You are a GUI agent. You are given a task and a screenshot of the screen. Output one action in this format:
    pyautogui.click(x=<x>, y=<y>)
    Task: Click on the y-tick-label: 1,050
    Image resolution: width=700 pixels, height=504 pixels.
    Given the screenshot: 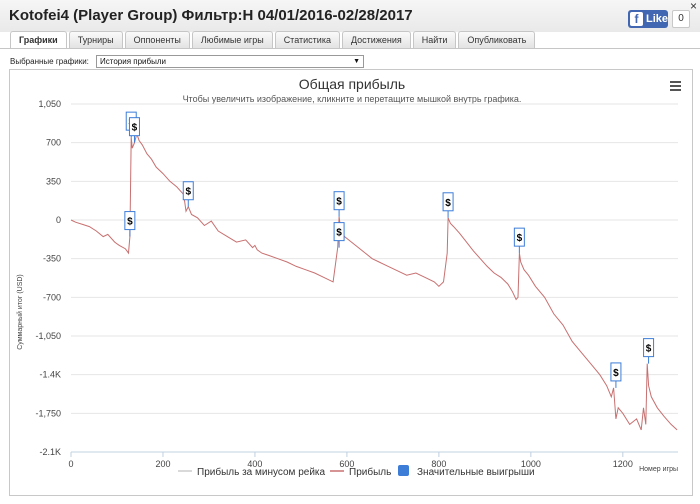 What is the action you would take?
    pyautogui.click(x=49, y=104)
    